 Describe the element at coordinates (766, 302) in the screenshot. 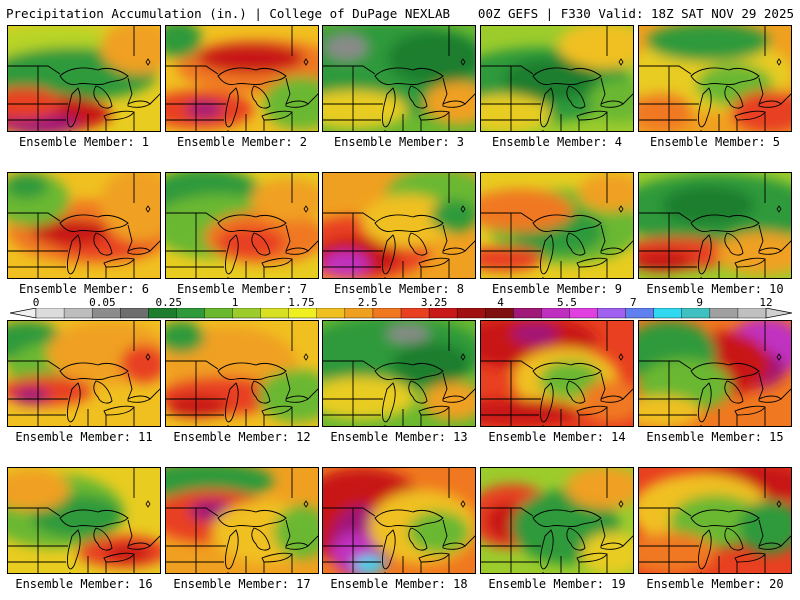

I see `colorbar-tick-label: 12` at that location.